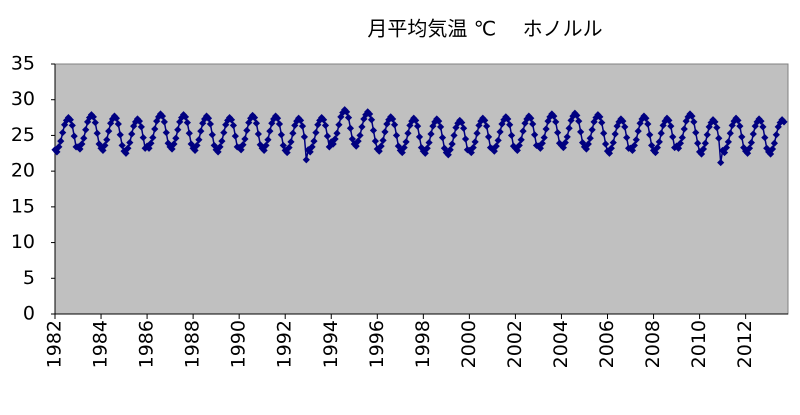  What do you see at coordinates (29, 278) in the screenshot?
I see `y-tick-label: 5` at bounding box center [29, 278].